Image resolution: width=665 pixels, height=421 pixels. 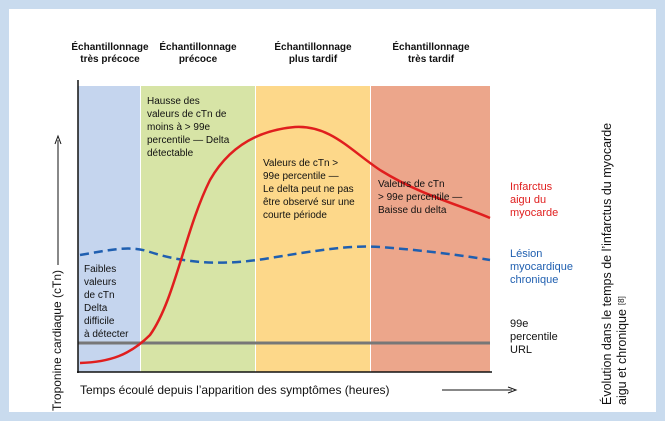 What do you see at coordinates (285, 254) in the screenshot?
I see `chronic-curve` at bounding box center [285, 254].